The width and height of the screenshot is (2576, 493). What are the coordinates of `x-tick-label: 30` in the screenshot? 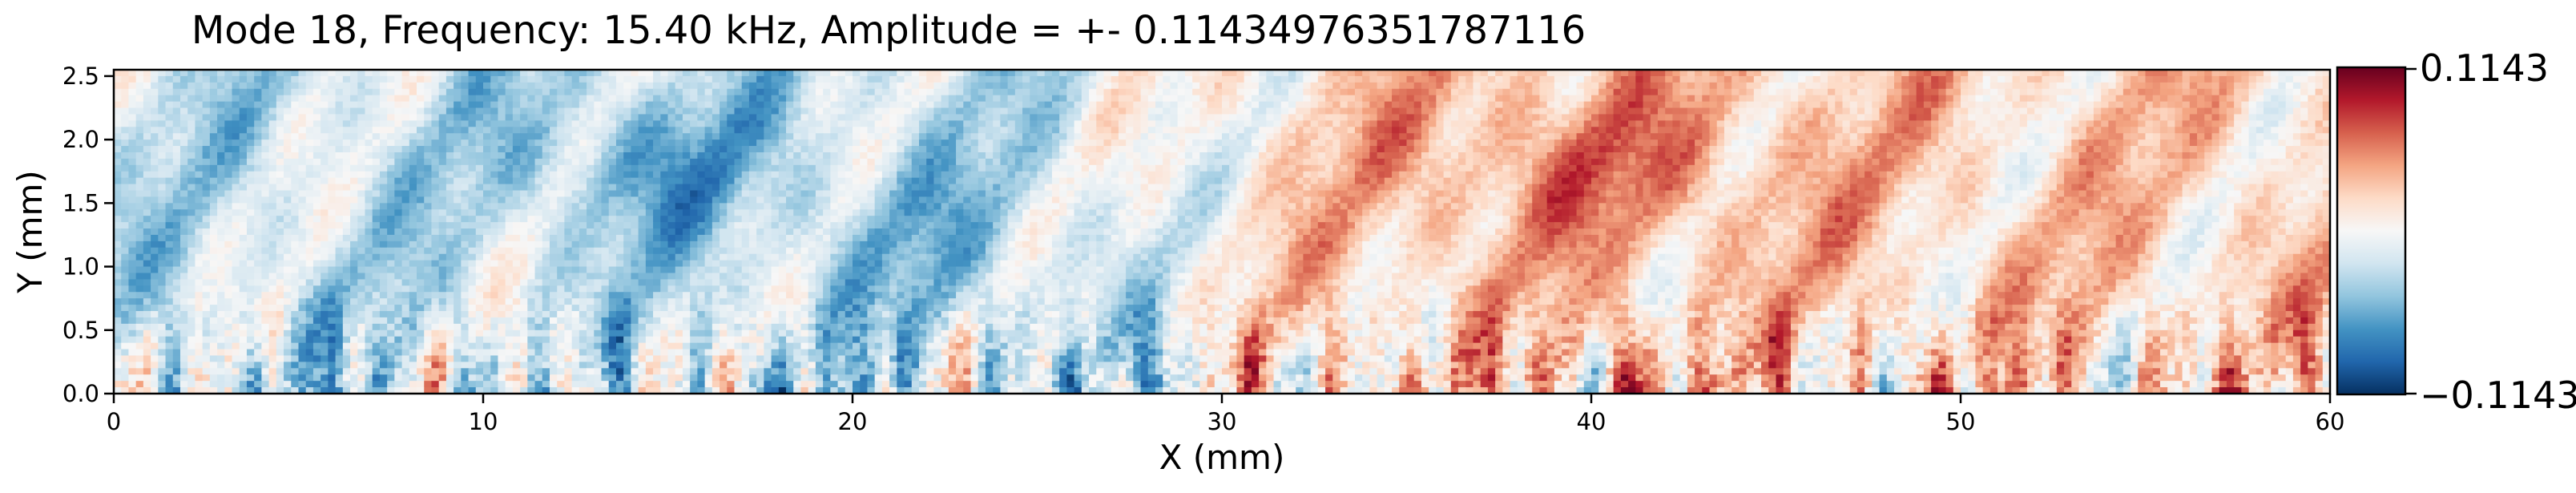 It's located at (1222, 422).